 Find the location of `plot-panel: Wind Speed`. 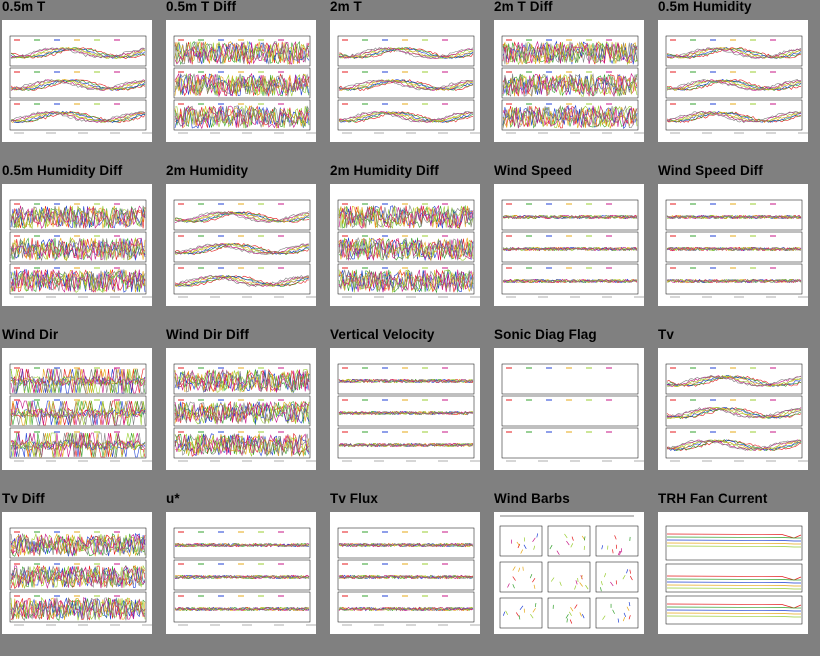

plot-panel: Wind Speed is located at coordinates (574, 245).